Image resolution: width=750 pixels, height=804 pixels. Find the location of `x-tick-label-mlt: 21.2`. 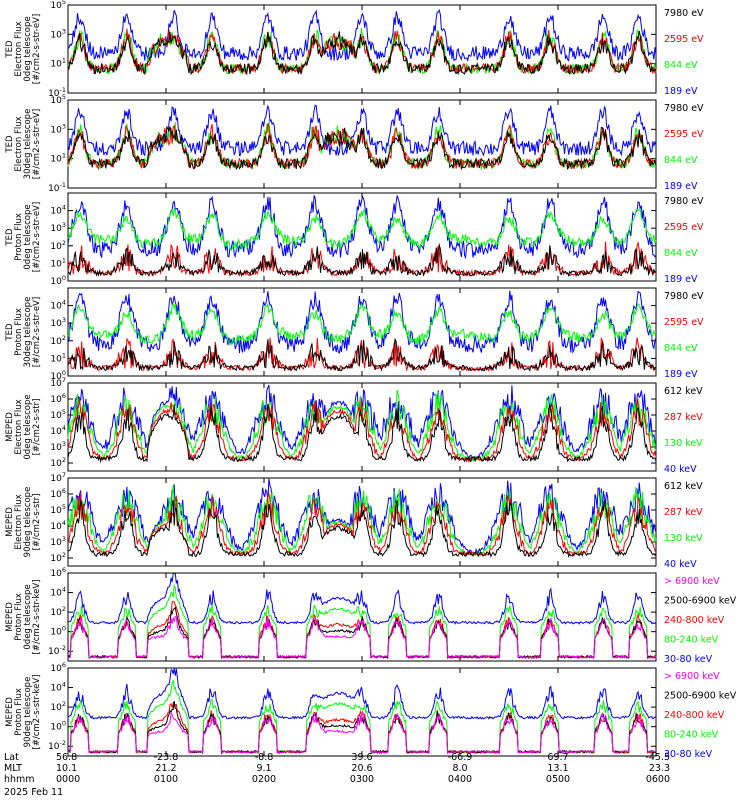

x-tick-label-mlt: 21.2 is located at coordinates (165, 768).